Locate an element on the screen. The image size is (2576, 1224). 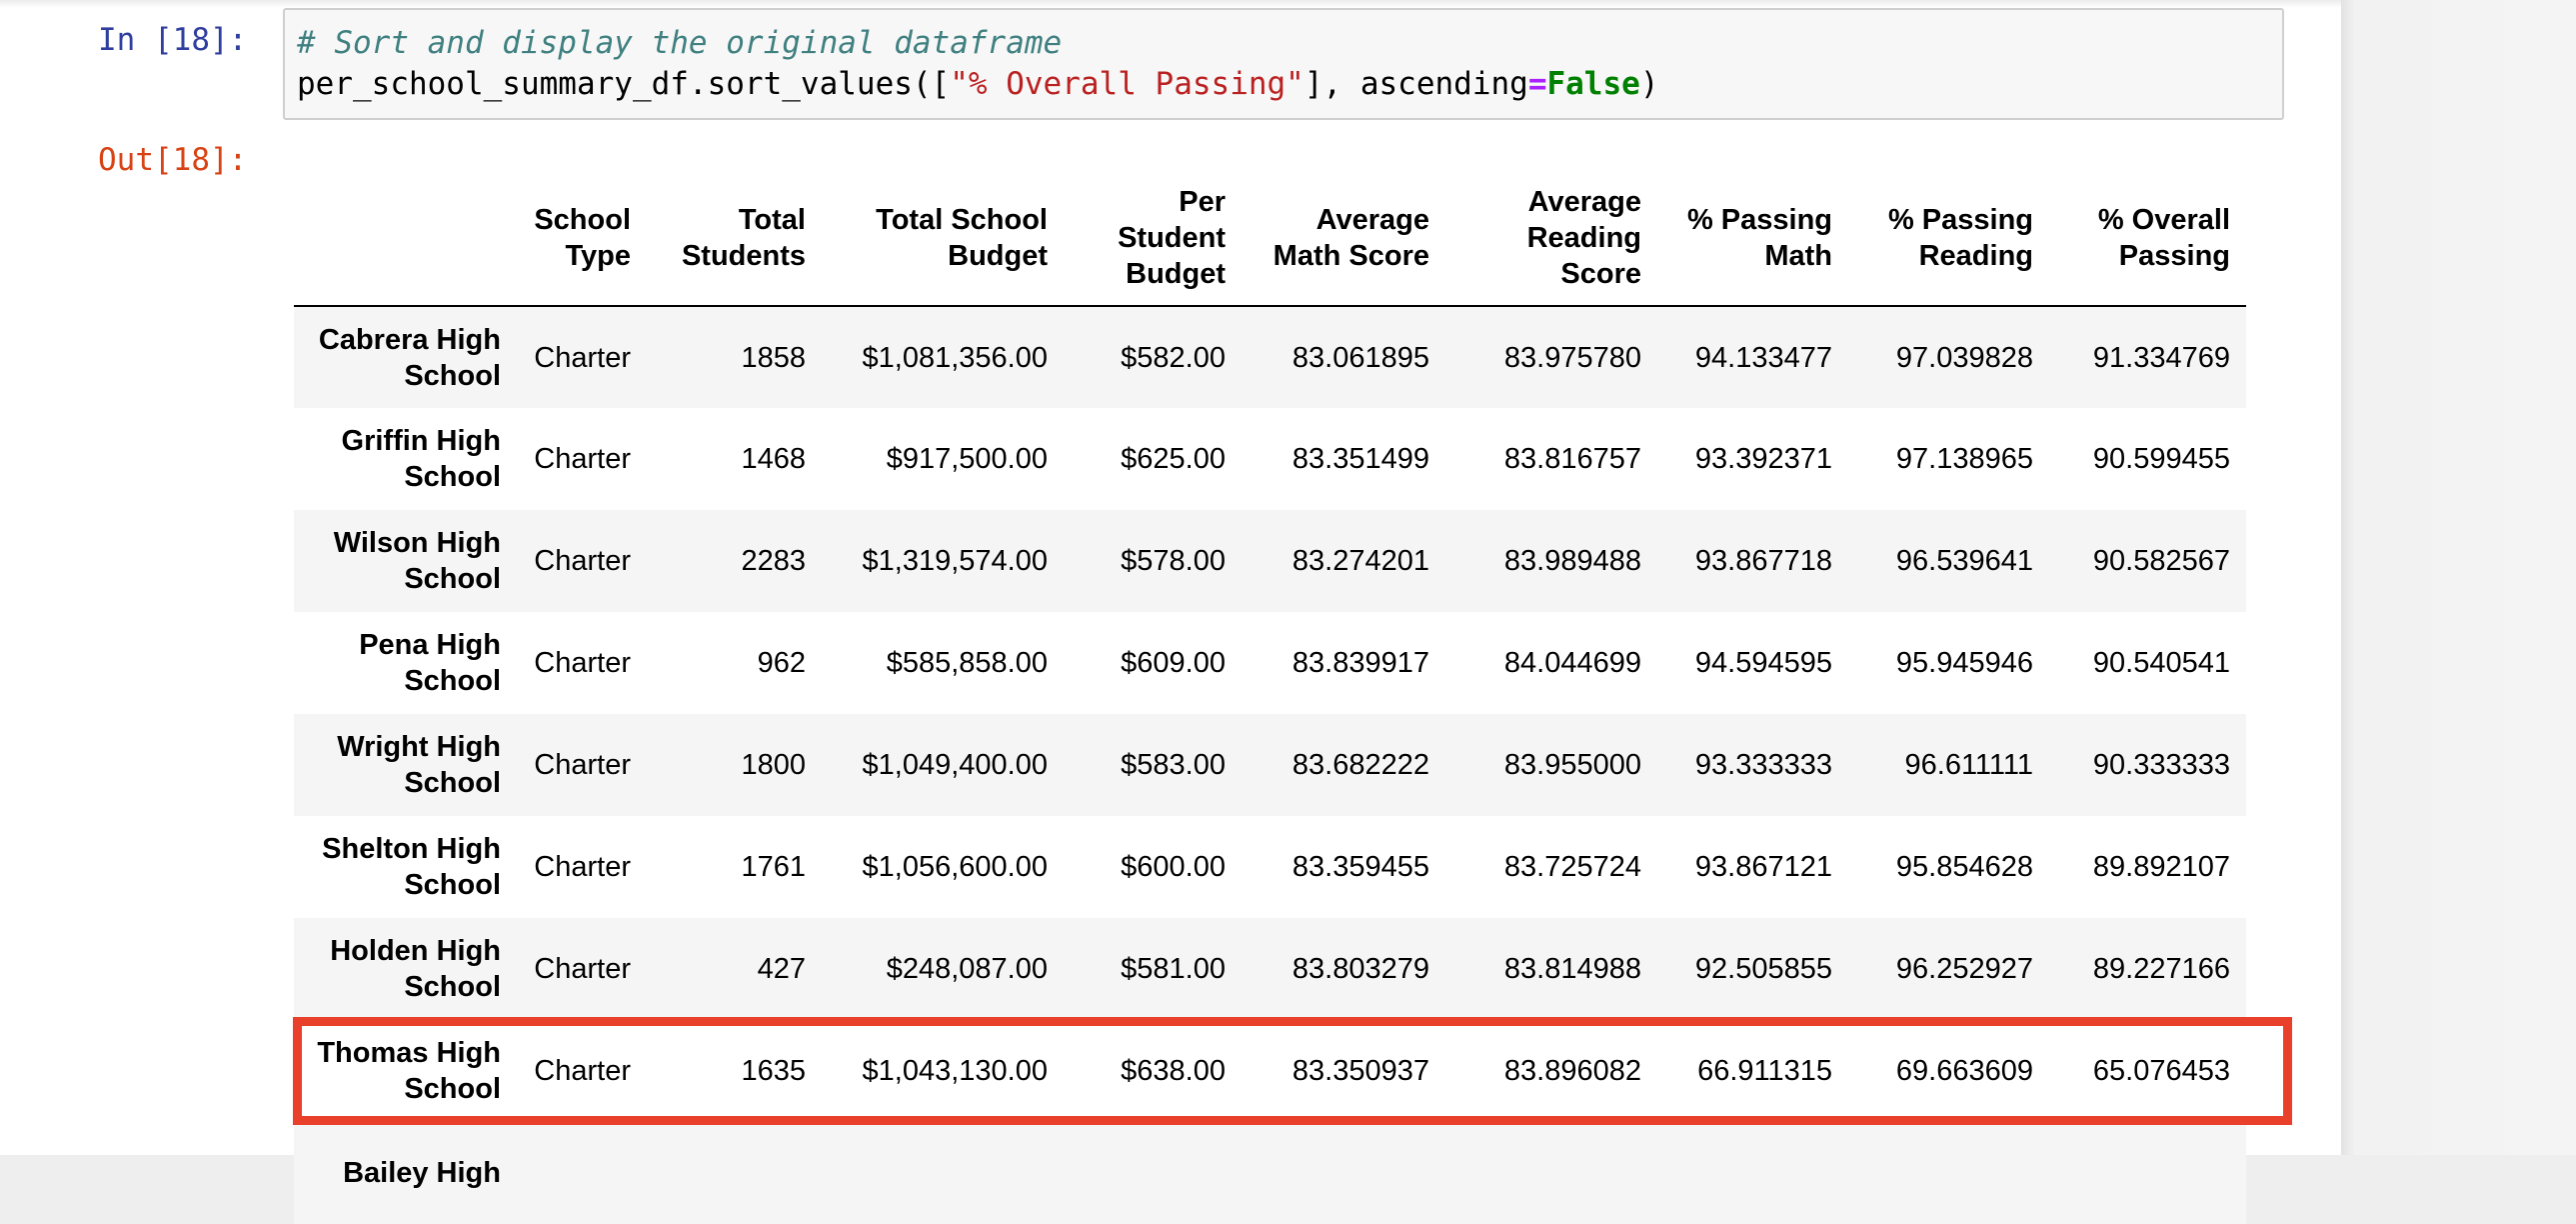
table-cell: $578.00 is located at coordinates (1174, 561).